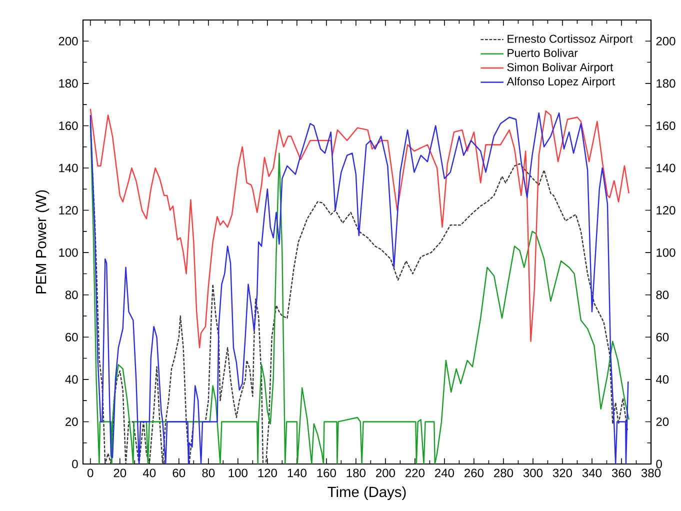 This screenshot has height=511, width=681. I want to click on y-tick-label: 0, so click(75, 464).